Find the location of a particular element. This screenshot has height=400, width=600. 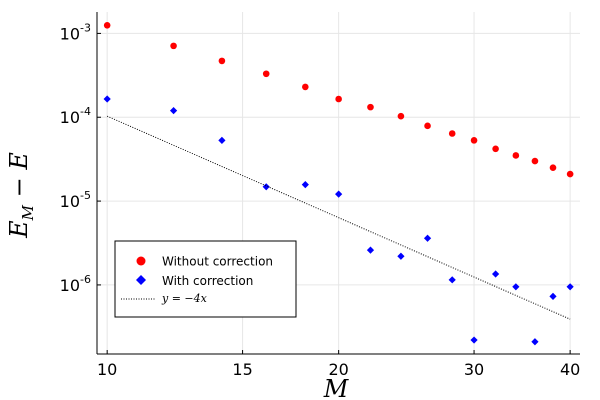

legend-label-fit: y = −4x is located at coordinates (184, 298).